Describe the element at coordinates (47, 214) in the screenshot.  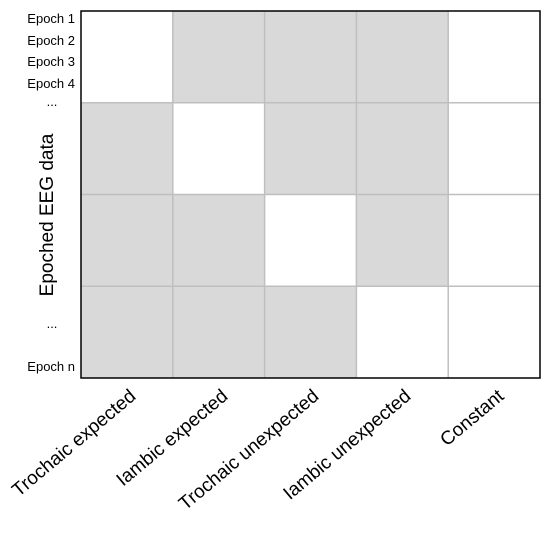
I see `y-axis-title: Epoched EEG data` at that location.